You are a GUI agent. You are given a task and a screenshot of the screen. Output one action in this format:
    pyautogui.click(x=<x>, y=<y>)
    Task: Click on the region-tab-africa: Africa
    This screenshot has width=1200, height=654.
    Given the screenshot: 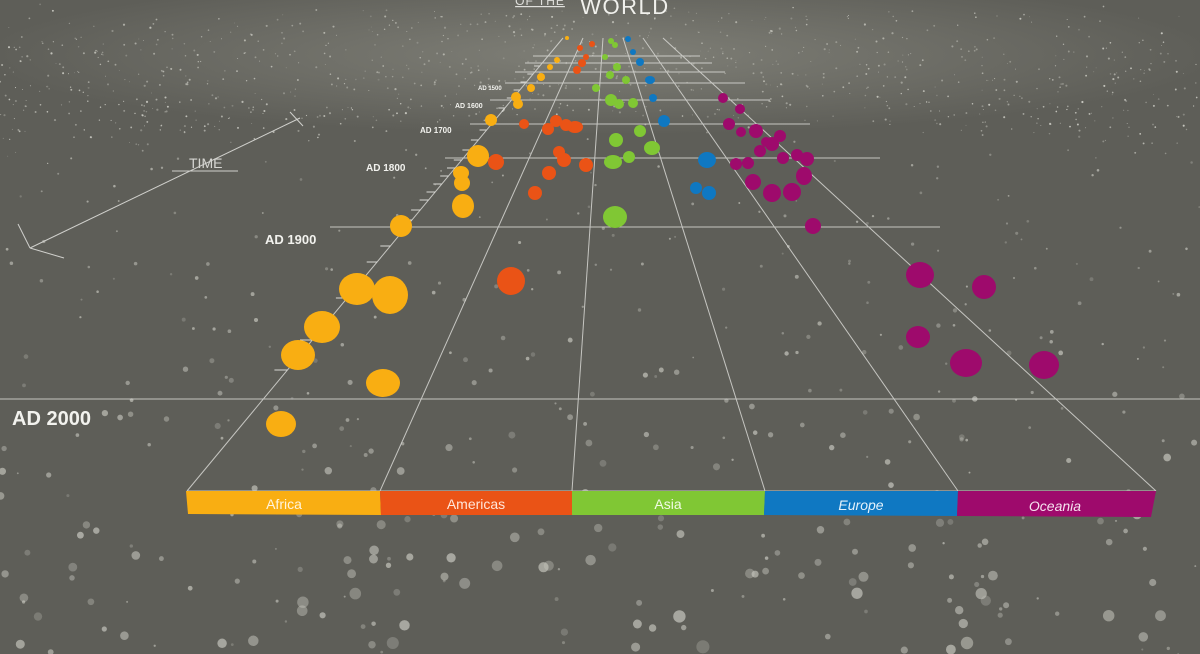 What is the action you would take?
    pyautogui.click(x=283, y=503)
    